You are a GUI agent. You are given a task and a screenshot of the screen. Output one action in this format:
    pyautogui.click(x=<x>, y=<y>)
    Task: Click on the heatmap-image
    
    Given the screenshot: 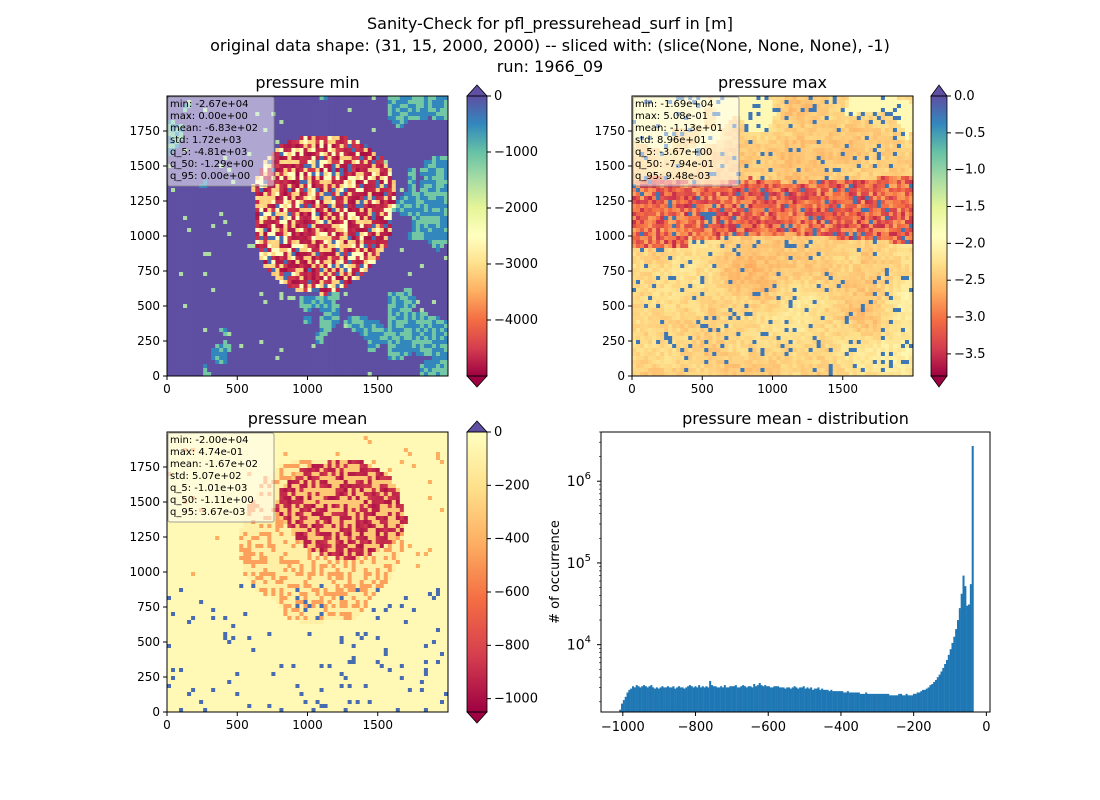 What is the action you would take?
    pyautogui.click(x=308, y=236)
    